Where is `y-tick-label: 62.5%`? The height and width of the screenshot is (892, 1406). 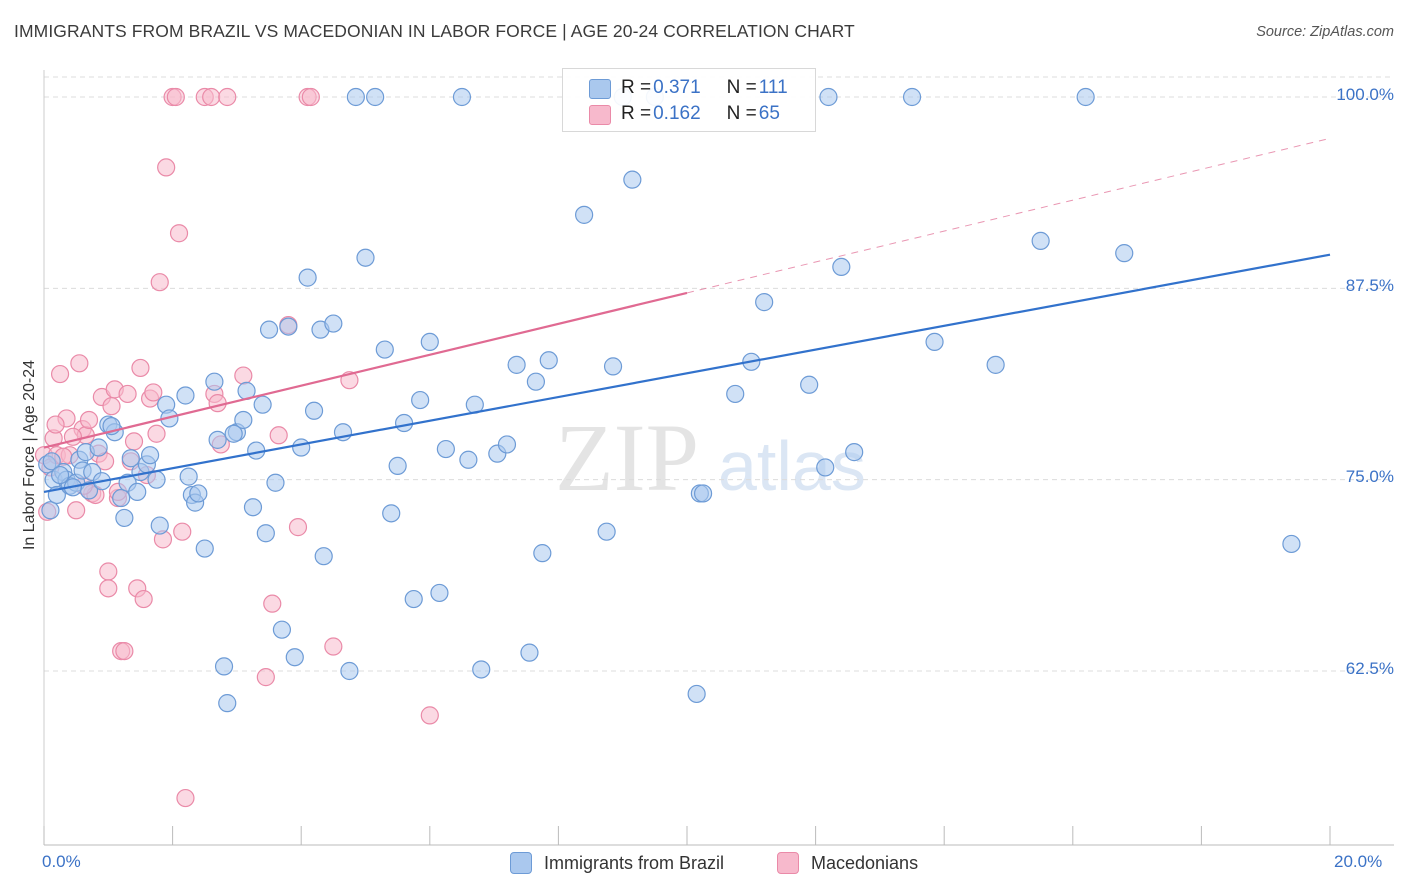
y-tick-label: 62.5% is located at coordinates (1369, 668).